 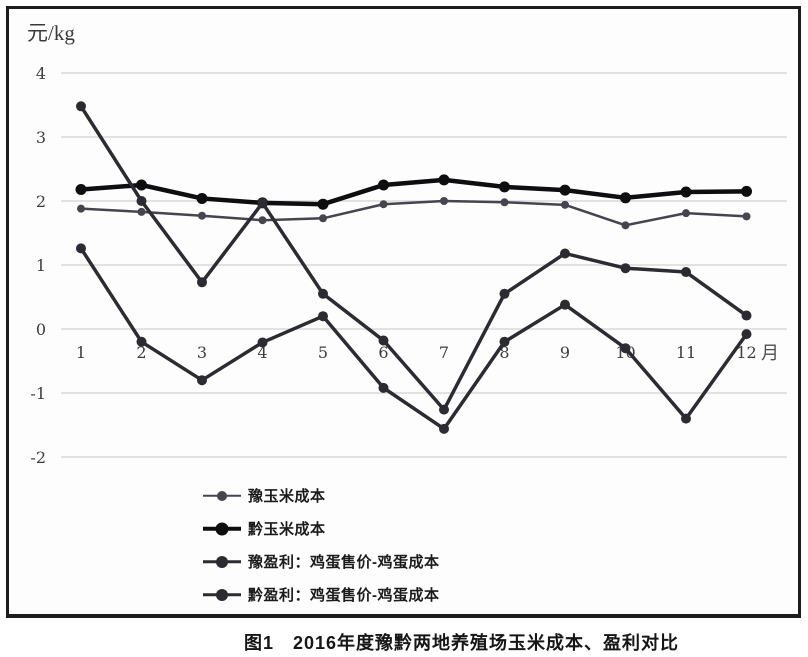 What do you see at coordinates (746, 352) in the screenshot?
I see `x-tick-label: 12` at bounding box center [746, 352].